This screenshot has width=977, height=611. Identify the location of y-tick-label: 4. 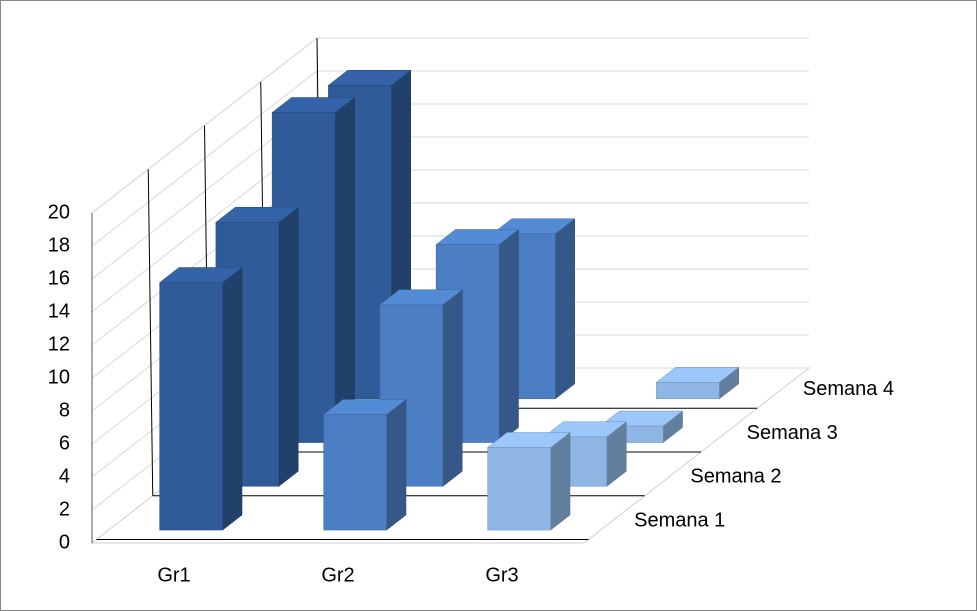
(64, 476).